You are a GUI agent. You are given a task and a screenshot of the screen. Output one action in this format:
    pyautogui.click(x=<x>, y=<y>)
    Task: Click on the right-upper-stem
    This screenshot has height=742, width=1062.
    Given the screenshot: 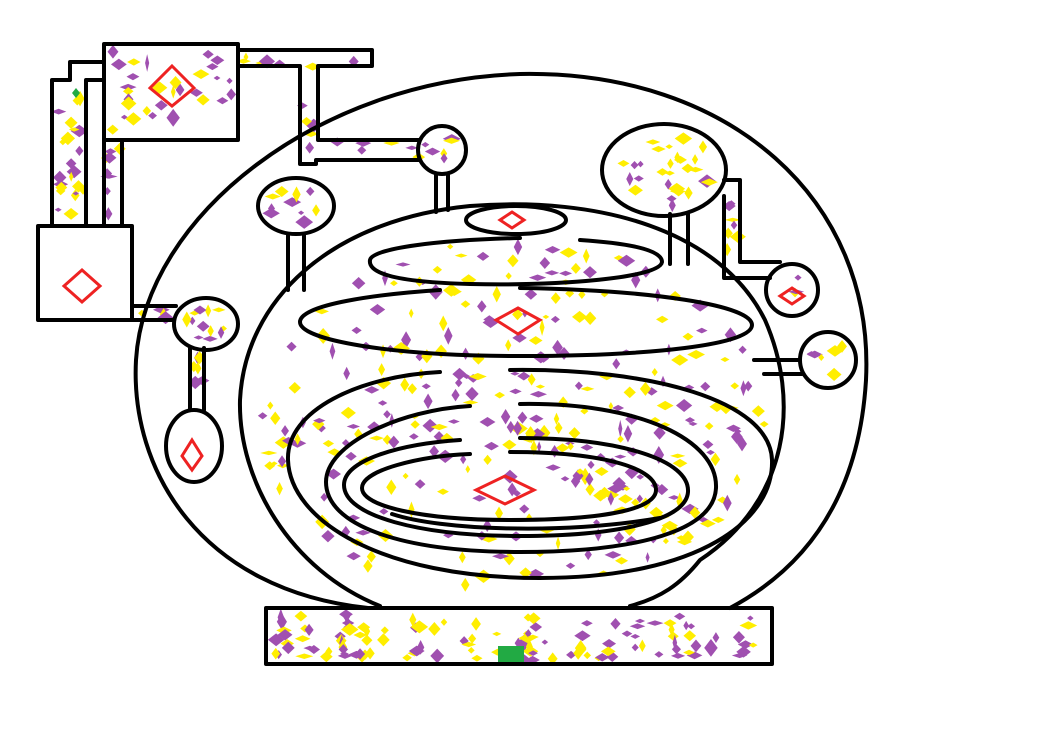 What is the action you would take?
    pyautogui.click(x=679, y=239)
    